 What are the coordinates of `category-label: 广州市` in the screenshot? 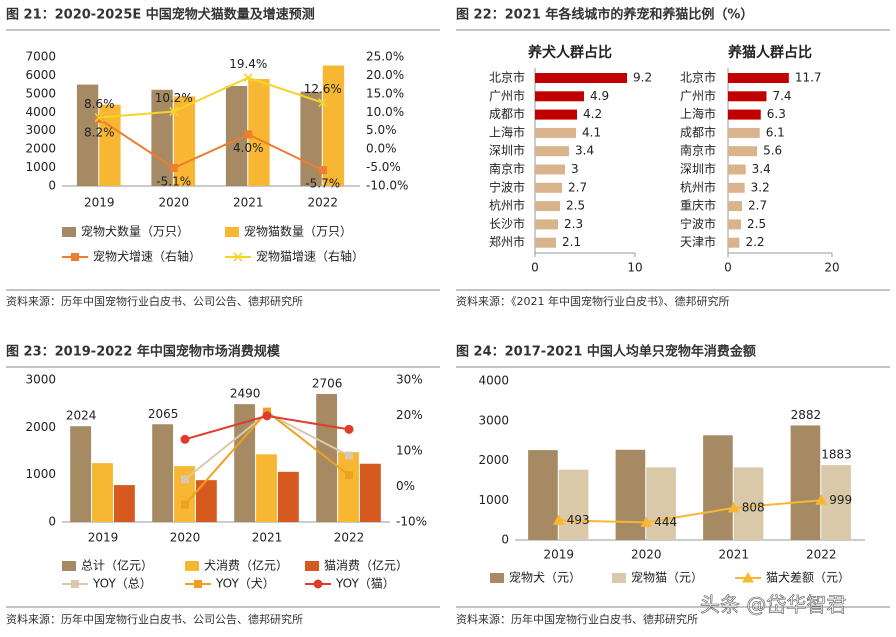 It's located at (698, 95).